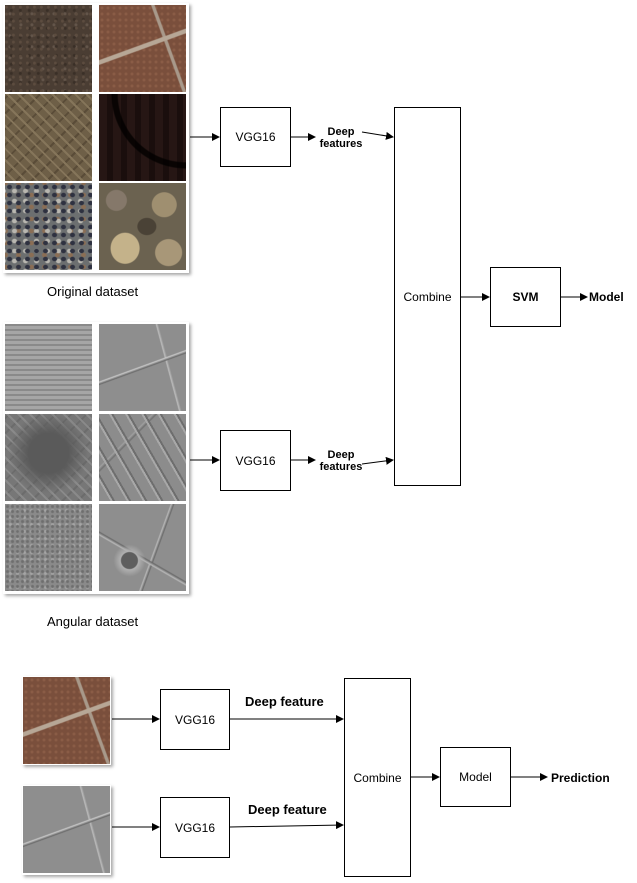  I want to click on query-angular-image, so click(66, 830).